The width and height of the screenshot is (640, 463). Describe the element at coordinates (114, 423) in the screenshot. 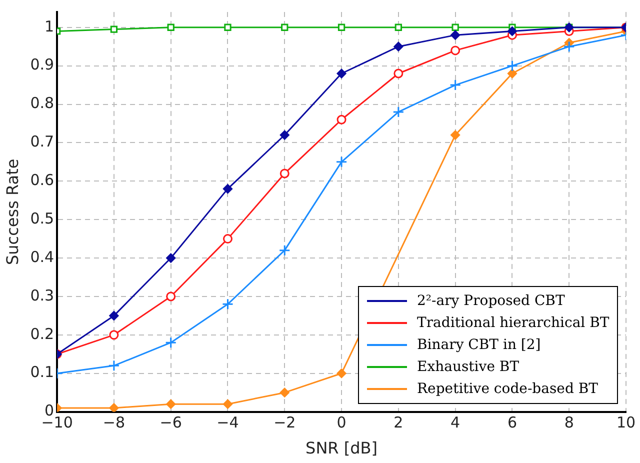

I see `x-tick-label: −8` at that location.